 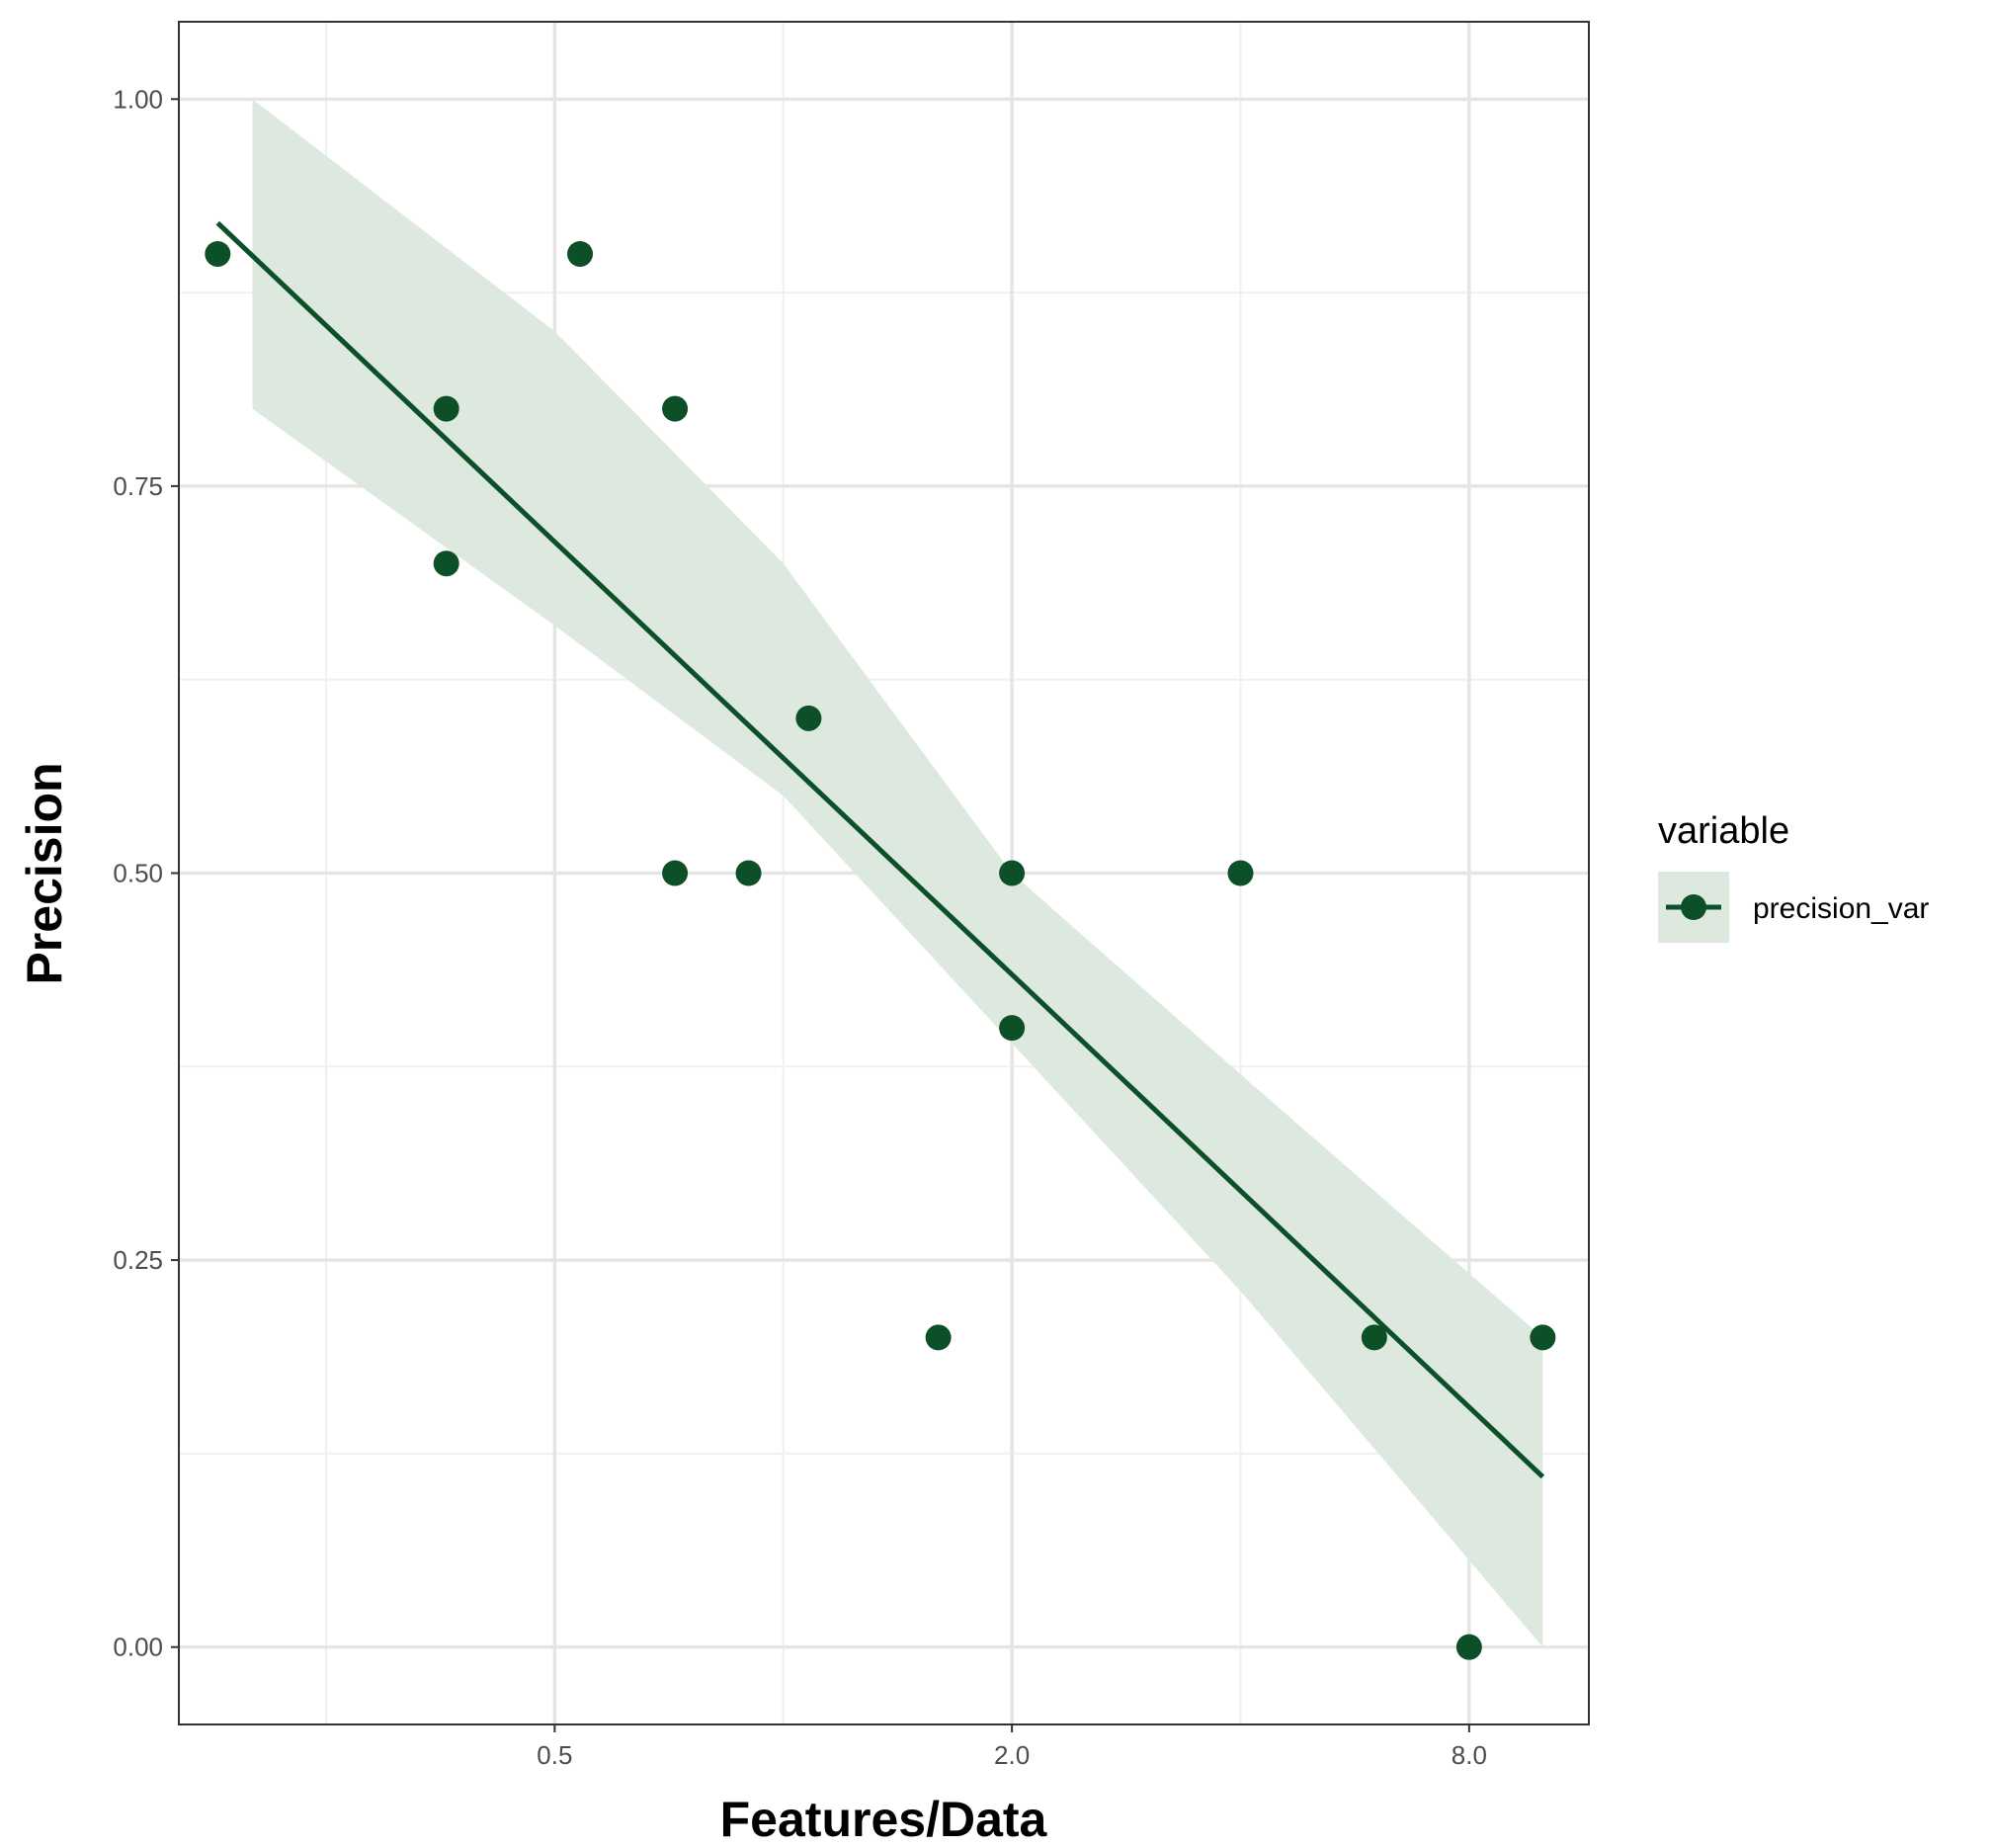 What do you see at coordinates (1841, 908) in the screenshot?
I see `legend-entry-precision-var: precision_var` at bounding box center [1841, 908].